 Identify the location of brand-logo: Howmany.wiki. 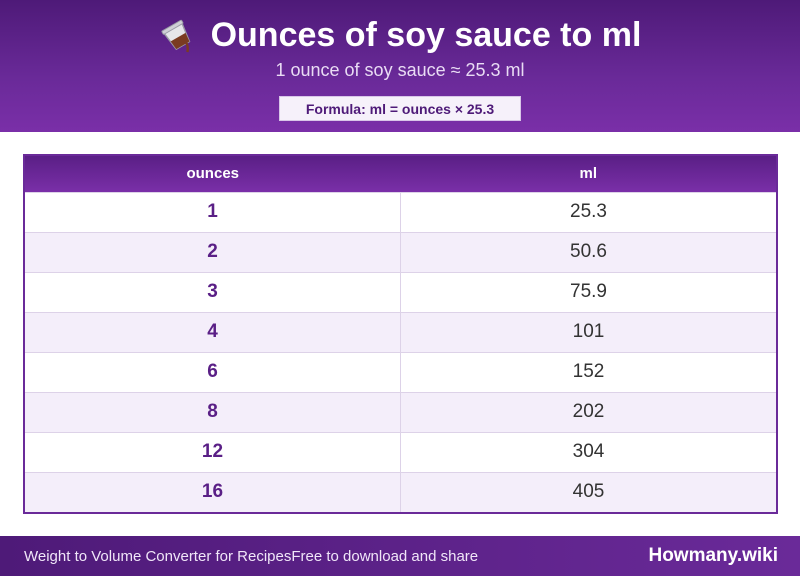
(713, 555).